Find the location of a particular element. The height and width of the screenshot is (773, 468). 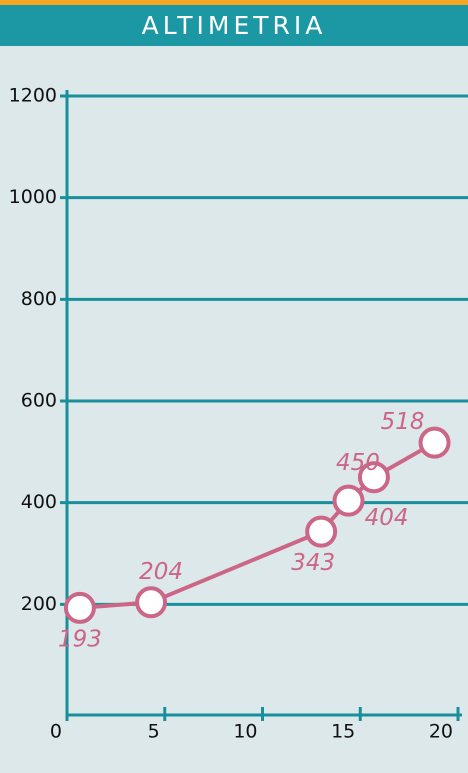

header-bar is located at coordinates (234, 25).